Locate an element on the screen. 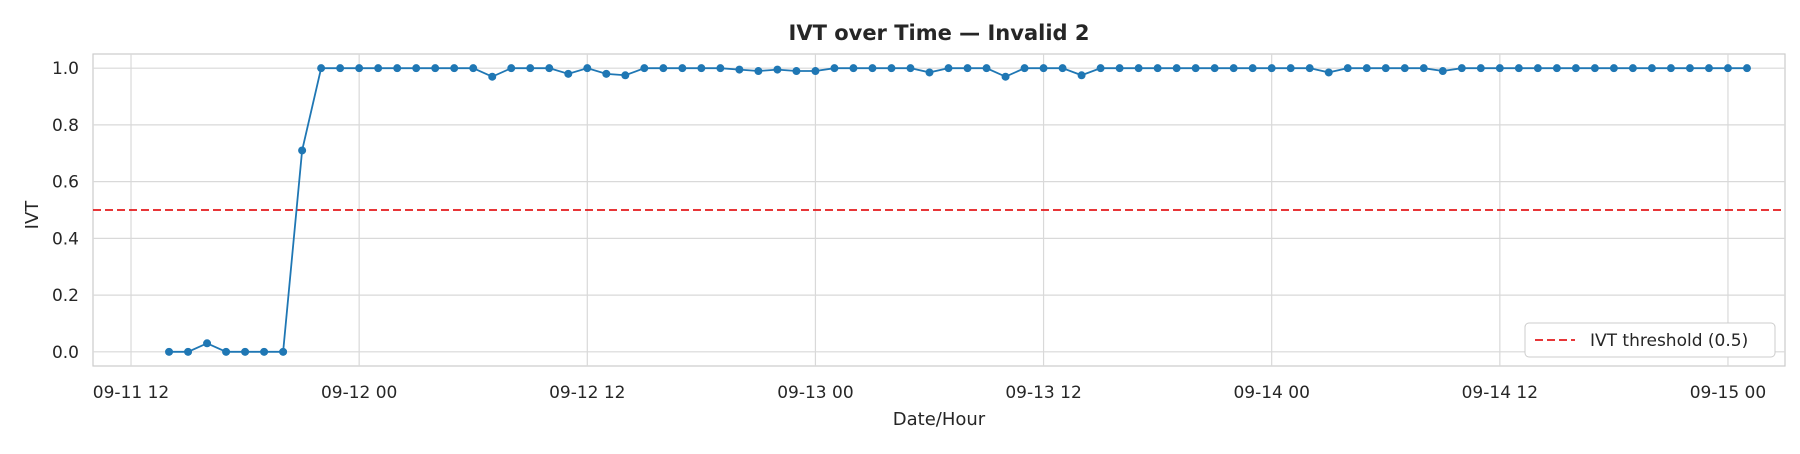 The image size is (1800, 454). x-tick-label: 09-14 12 is located at coordinates (1500, 393).